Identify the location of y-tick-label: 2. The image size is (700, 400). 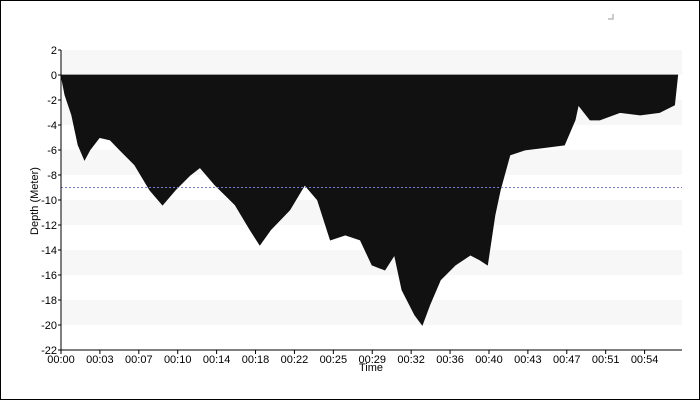
(54, 51).